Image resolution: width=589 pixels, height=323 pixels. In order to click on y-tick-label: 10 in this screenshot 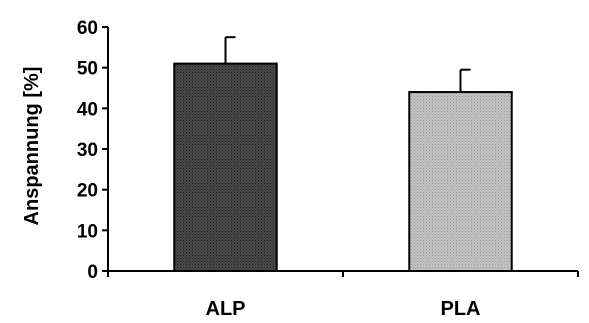, I will do `click(87, 231)`.